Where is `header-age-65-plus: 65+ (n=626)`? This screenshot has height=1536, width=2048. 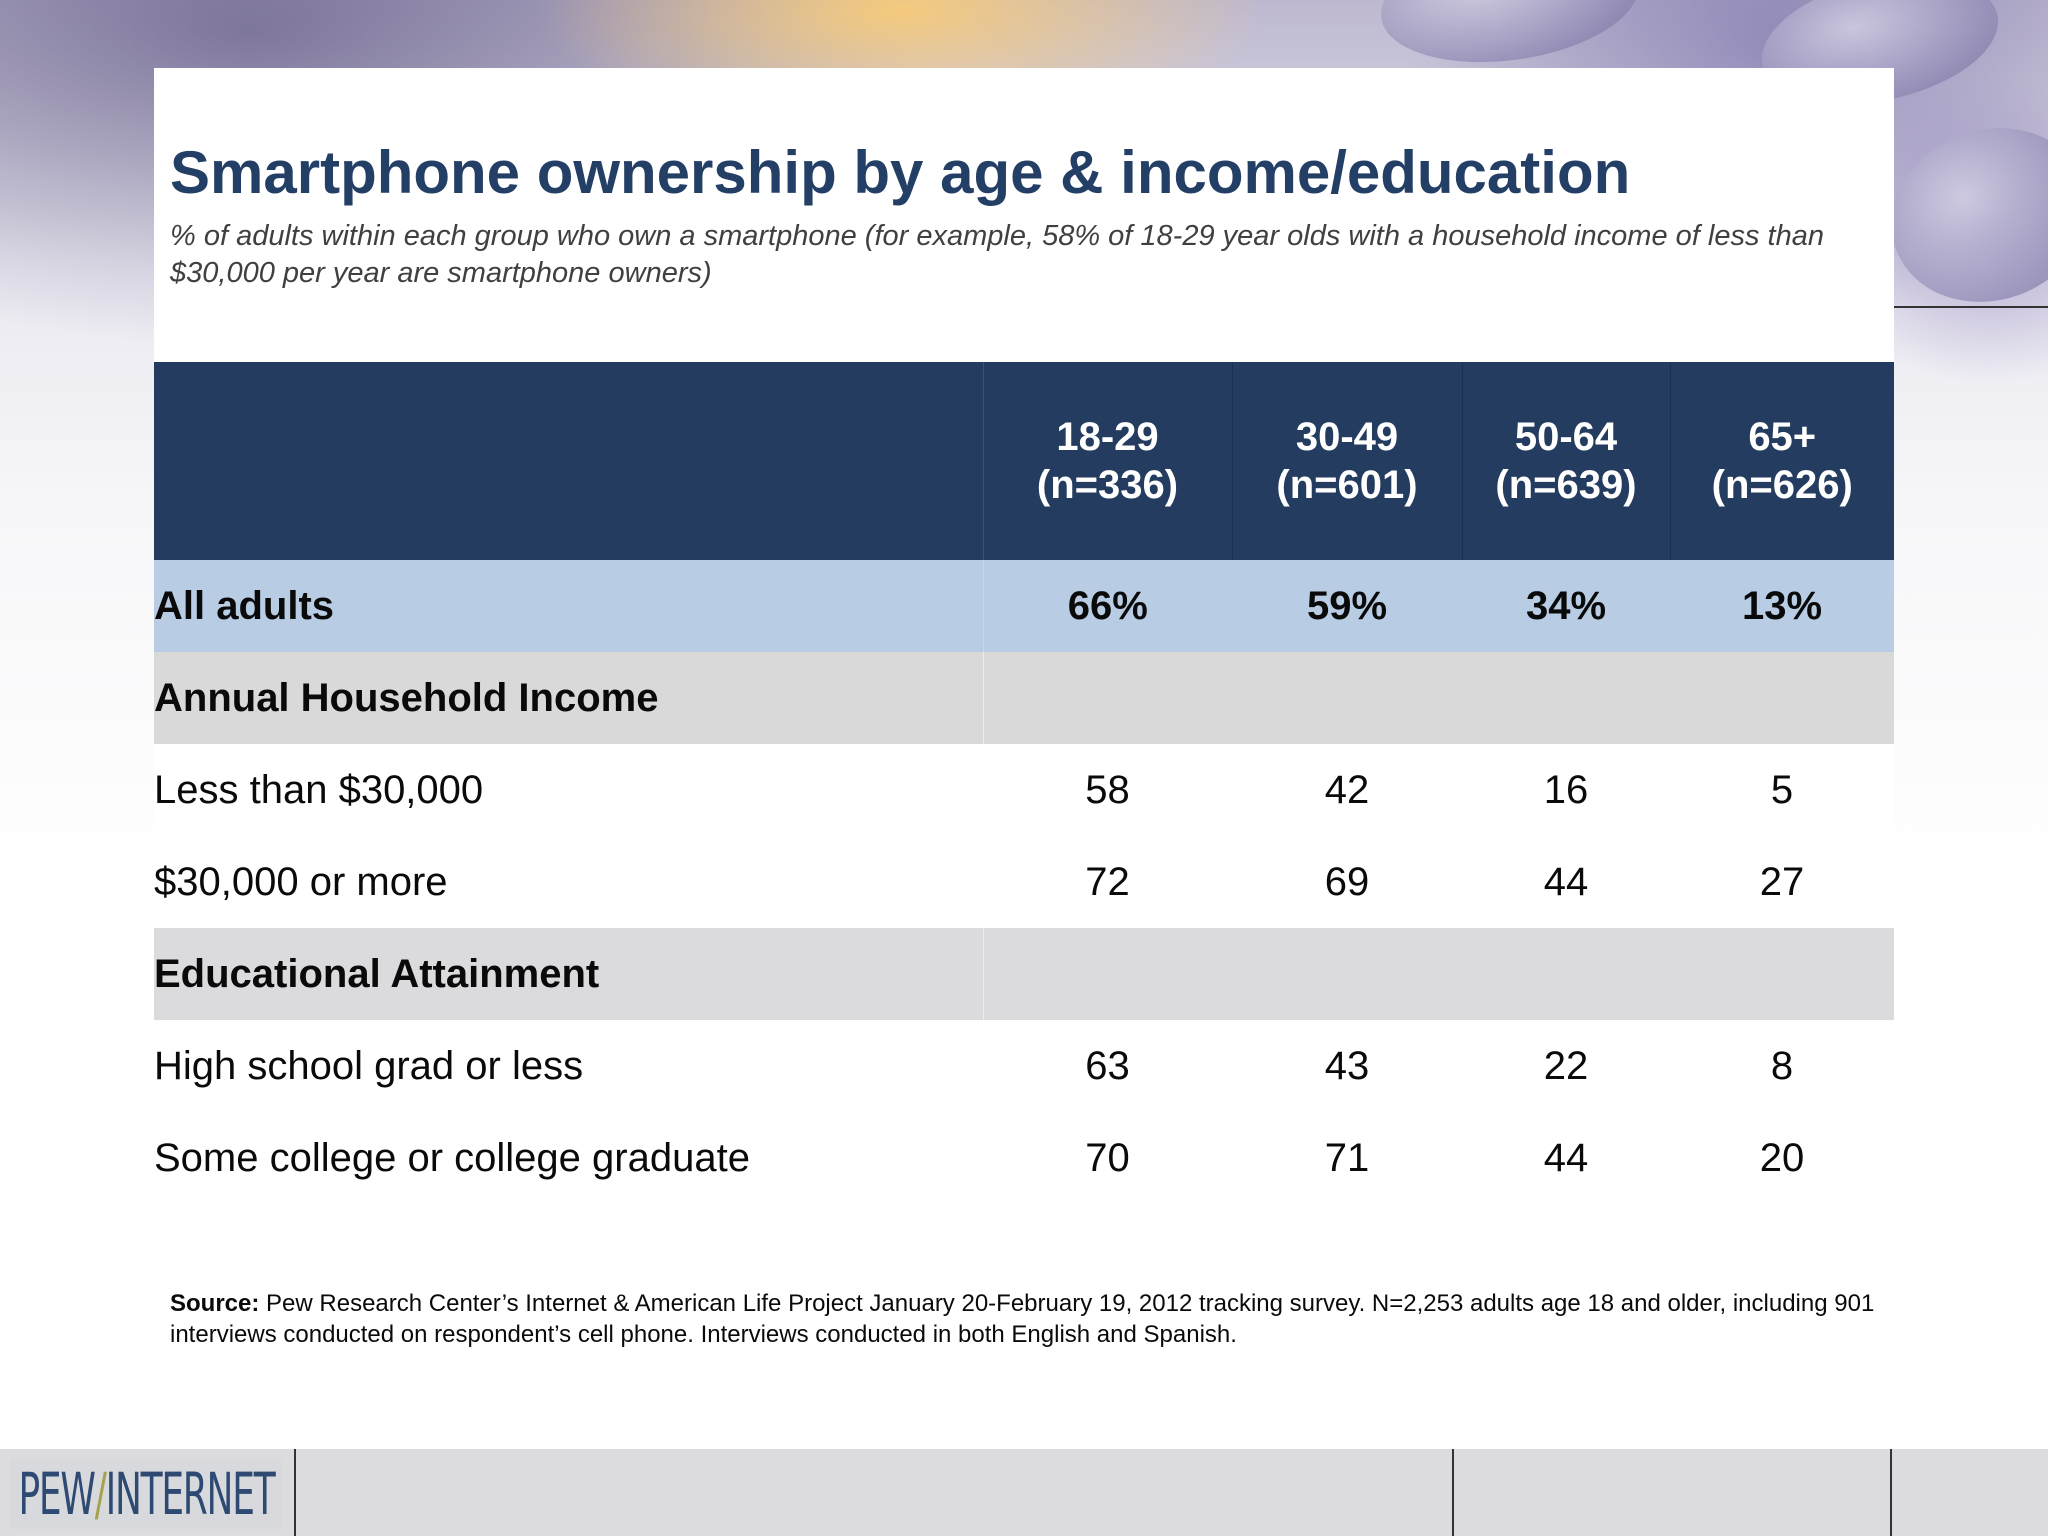 header-age-65-plus: 65+ (n=626) is located at coordinates (1781, 461).